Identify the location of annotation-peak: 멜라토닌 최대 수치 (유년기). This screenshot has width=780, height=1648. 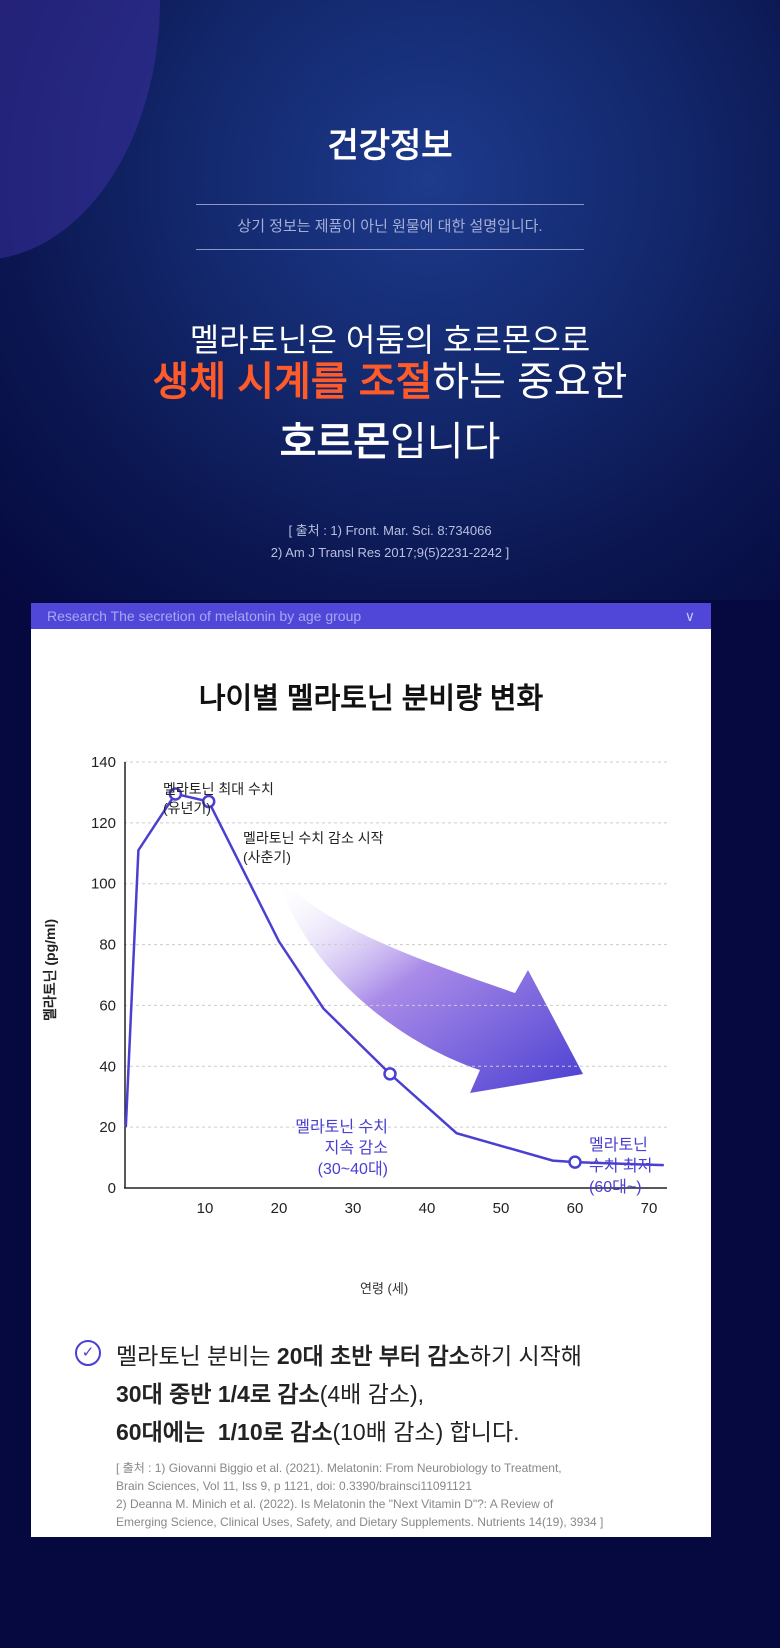
(218, 799).